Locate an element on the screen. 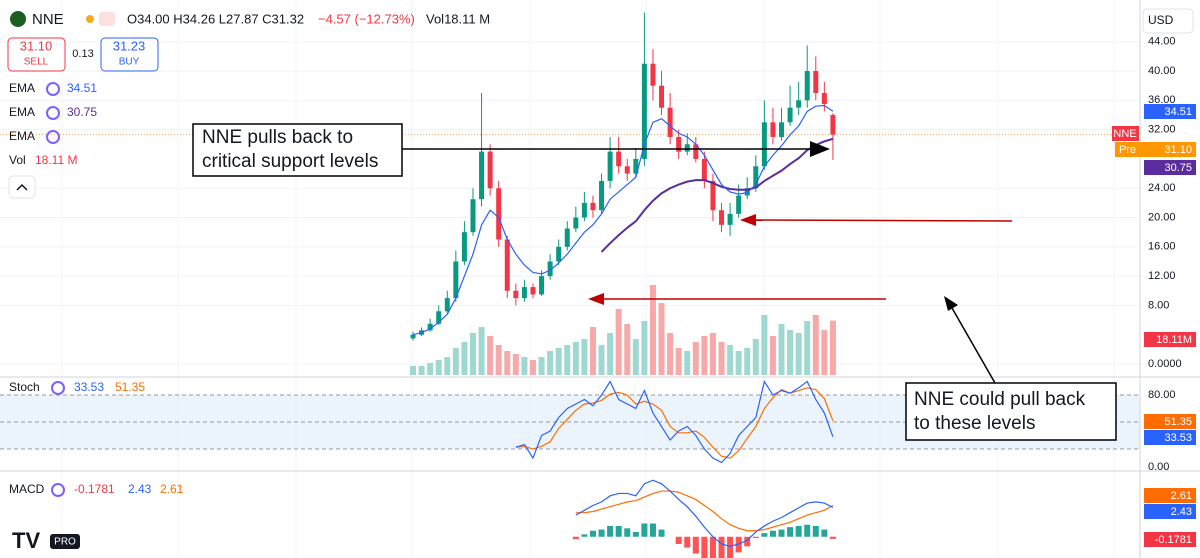 This screenshot has width=1200, height=558. collapse-button is located at coordinates (22, 187).